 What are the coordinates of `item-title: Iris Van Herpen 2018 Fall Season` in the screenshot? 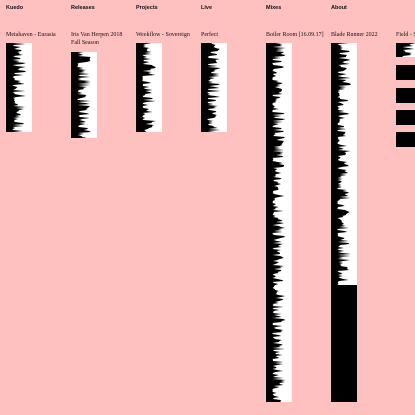 It's located at (97, 39).